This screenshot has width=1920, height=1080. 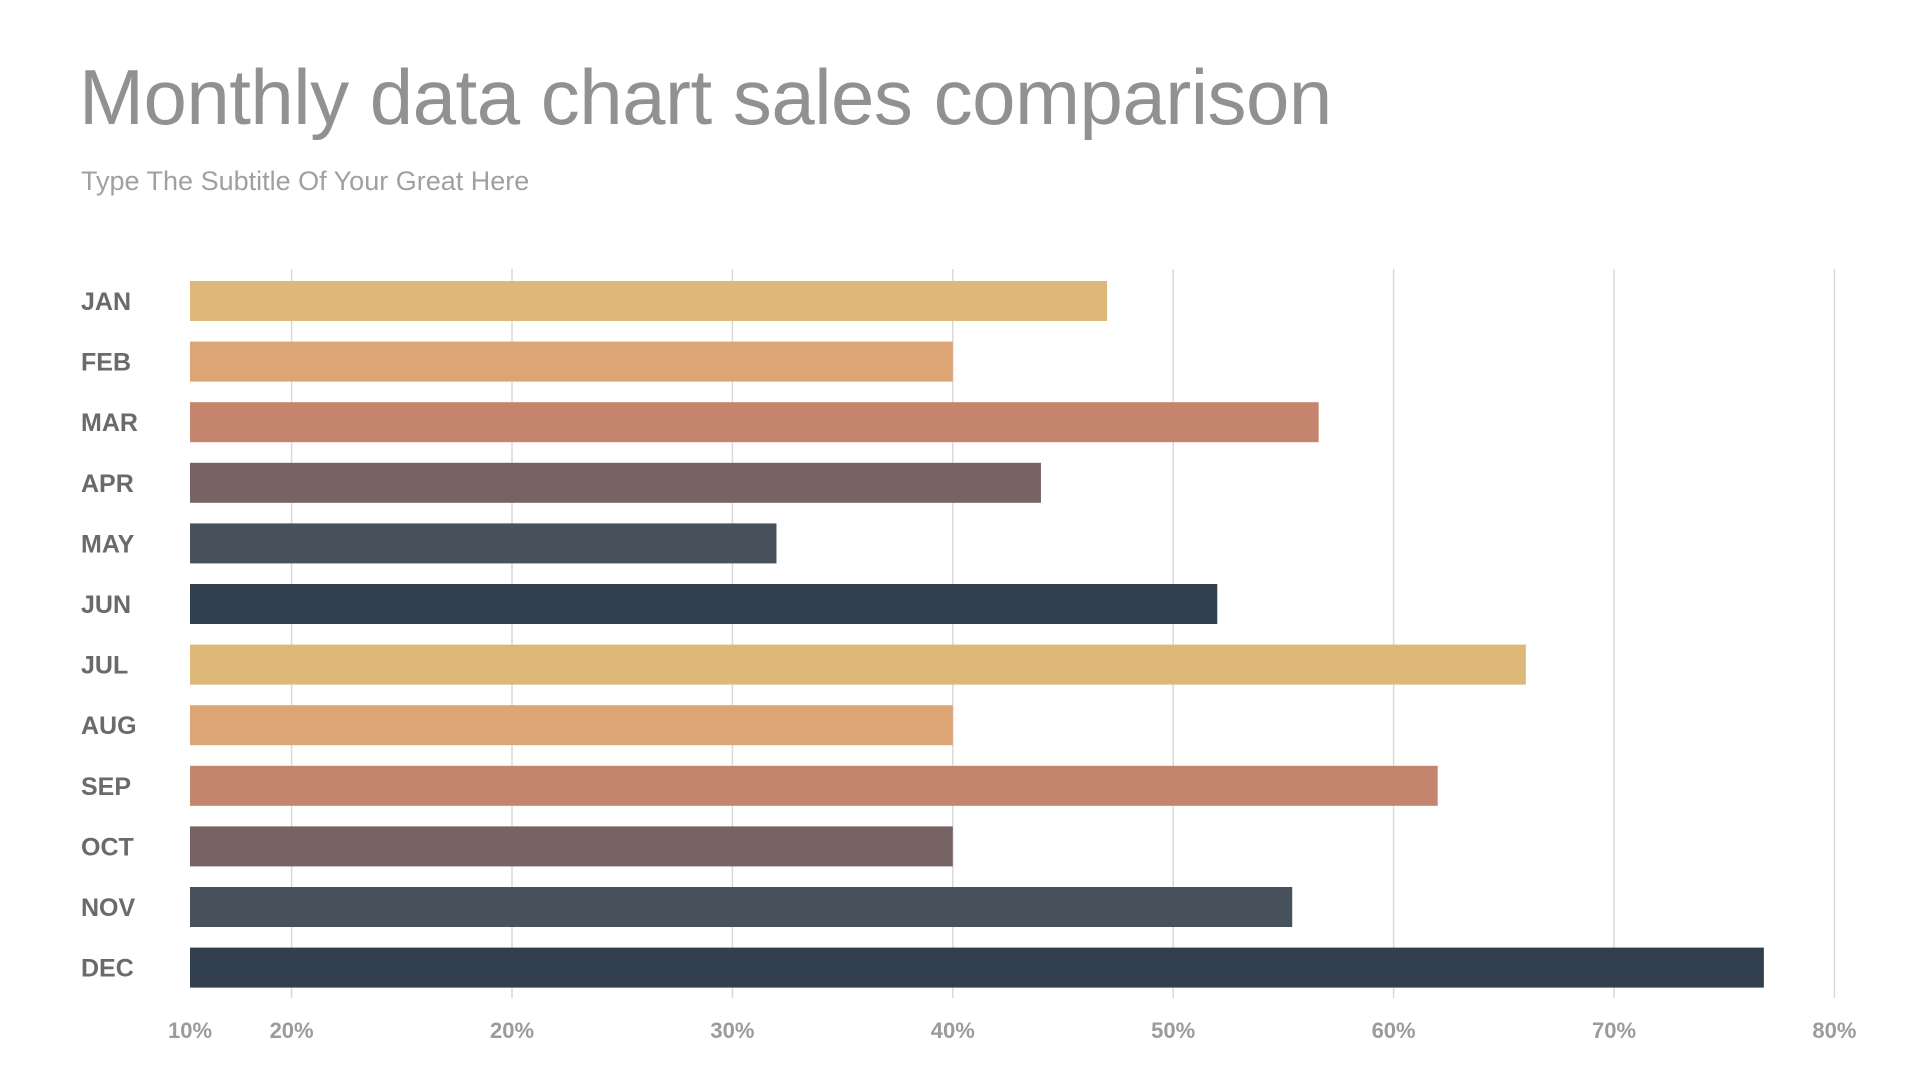 I want to click on x-tick-label: 40%, so click(x=953, y=1030).